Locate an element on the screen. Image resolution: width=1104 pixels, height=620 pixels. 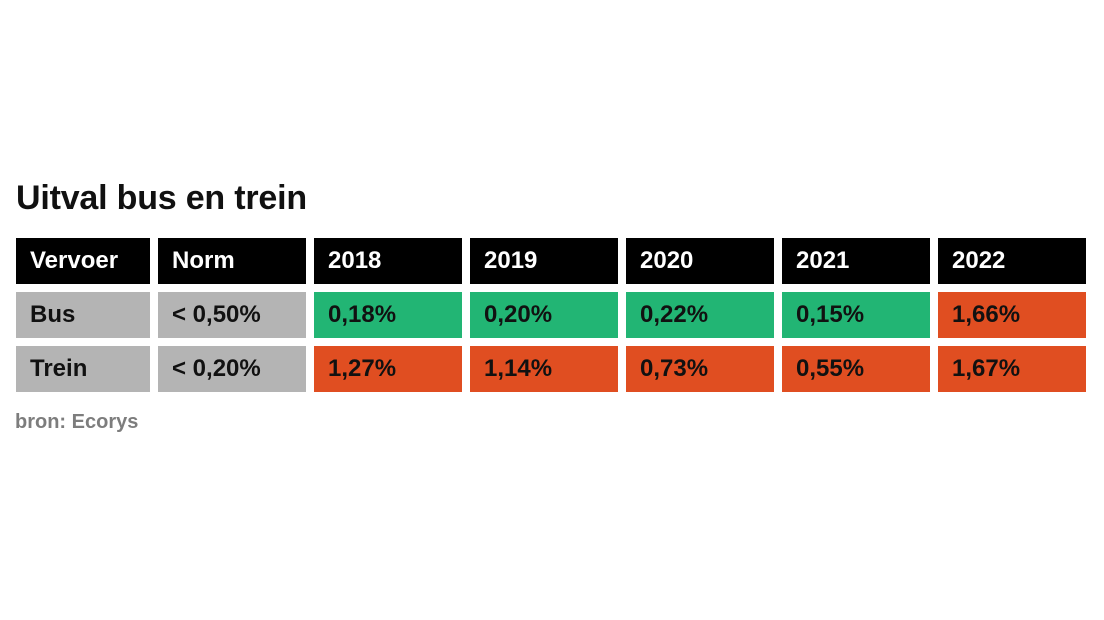
value-cell: 0,73% is located at coordinates (700, 369).